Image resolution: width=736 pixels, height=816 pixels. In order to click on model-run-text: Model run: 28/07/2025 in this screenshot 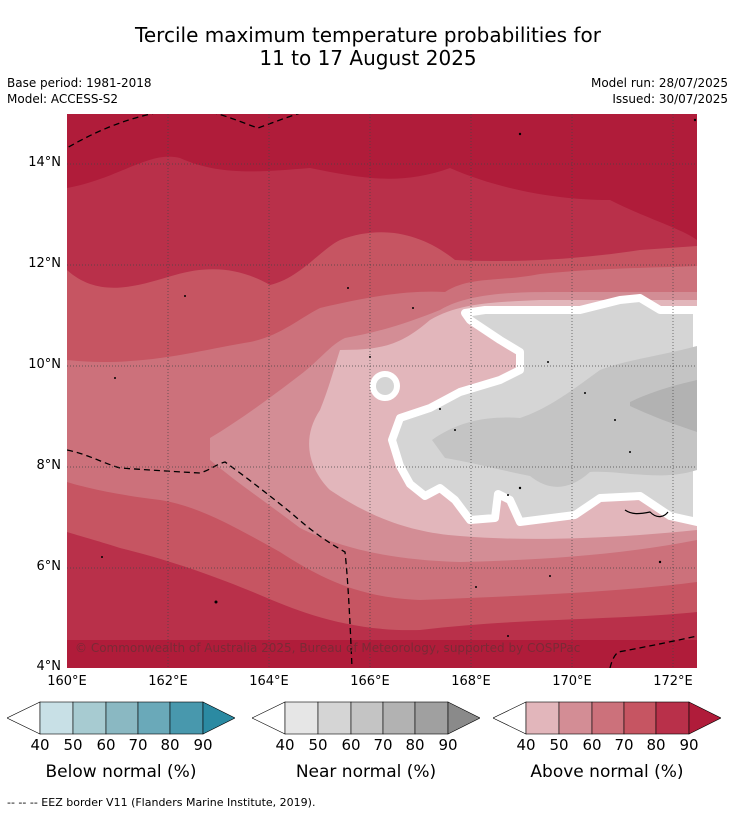, I will do `click(659, 83)`.